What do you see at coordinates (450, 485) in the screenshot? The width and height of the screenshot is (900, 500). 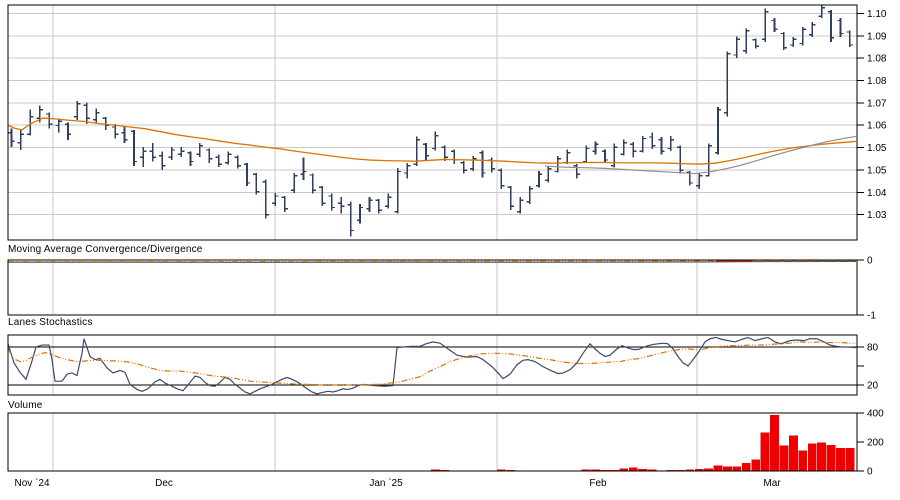 I see `x-axis-labels: Nov `24 Dec Jan `25 Feb Mar` at bounding box center [450, 485].